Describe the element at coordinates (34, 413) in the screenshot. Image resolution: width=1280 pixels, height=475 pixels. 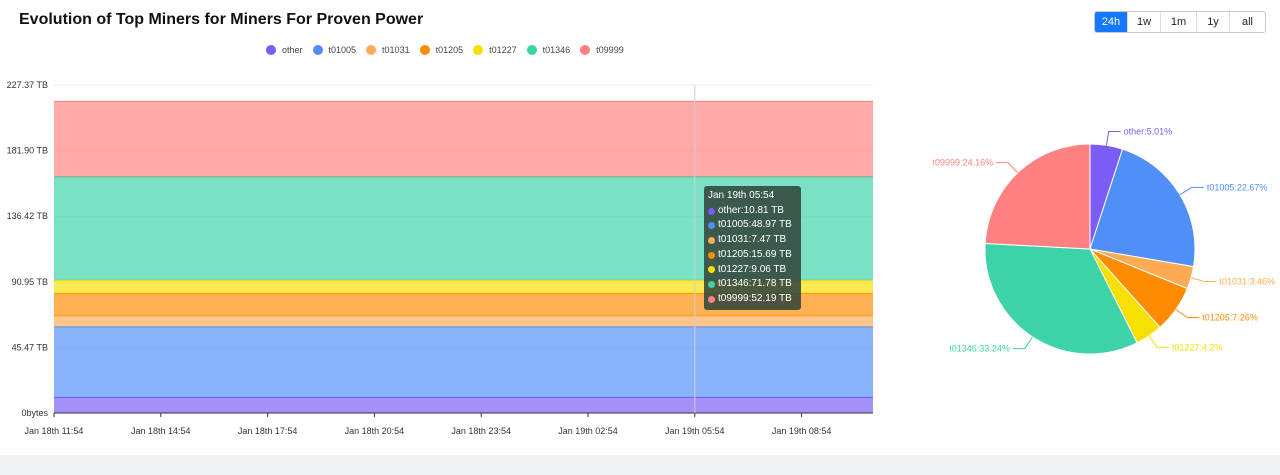
I see `y-tick-label: 0bytes` at that location.